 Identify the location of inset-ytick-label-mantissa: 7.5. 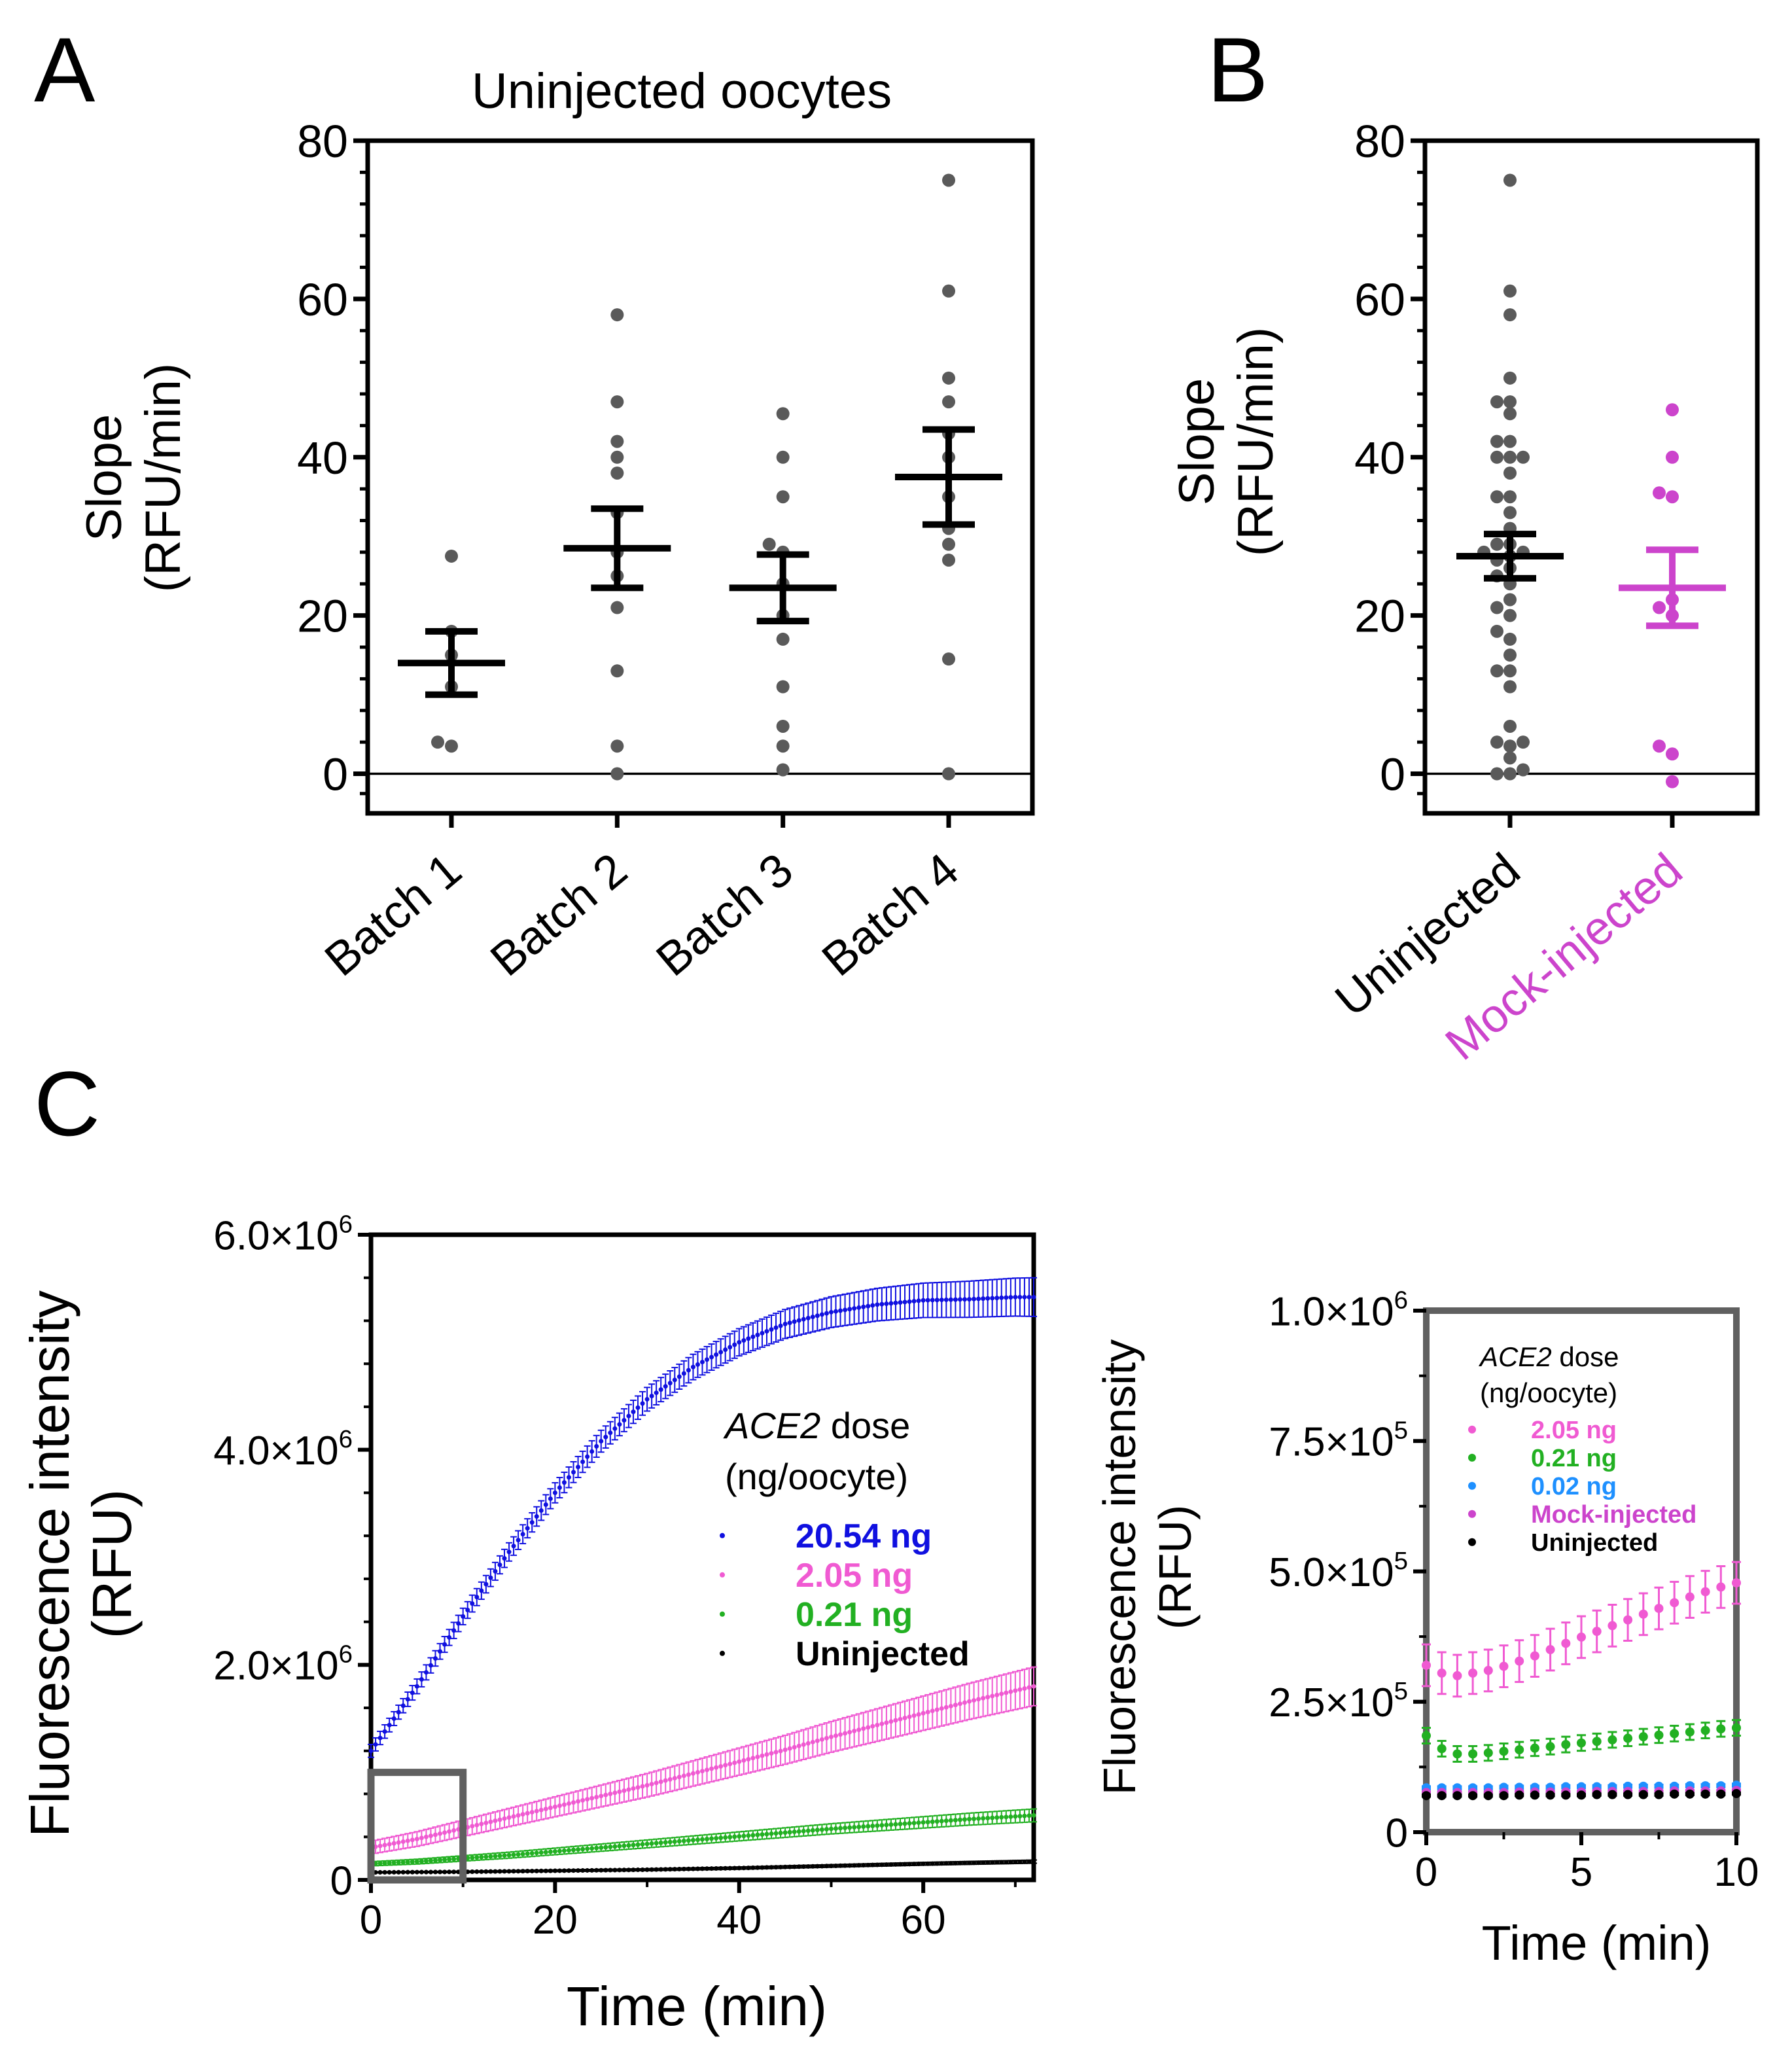
(1297, 1442).